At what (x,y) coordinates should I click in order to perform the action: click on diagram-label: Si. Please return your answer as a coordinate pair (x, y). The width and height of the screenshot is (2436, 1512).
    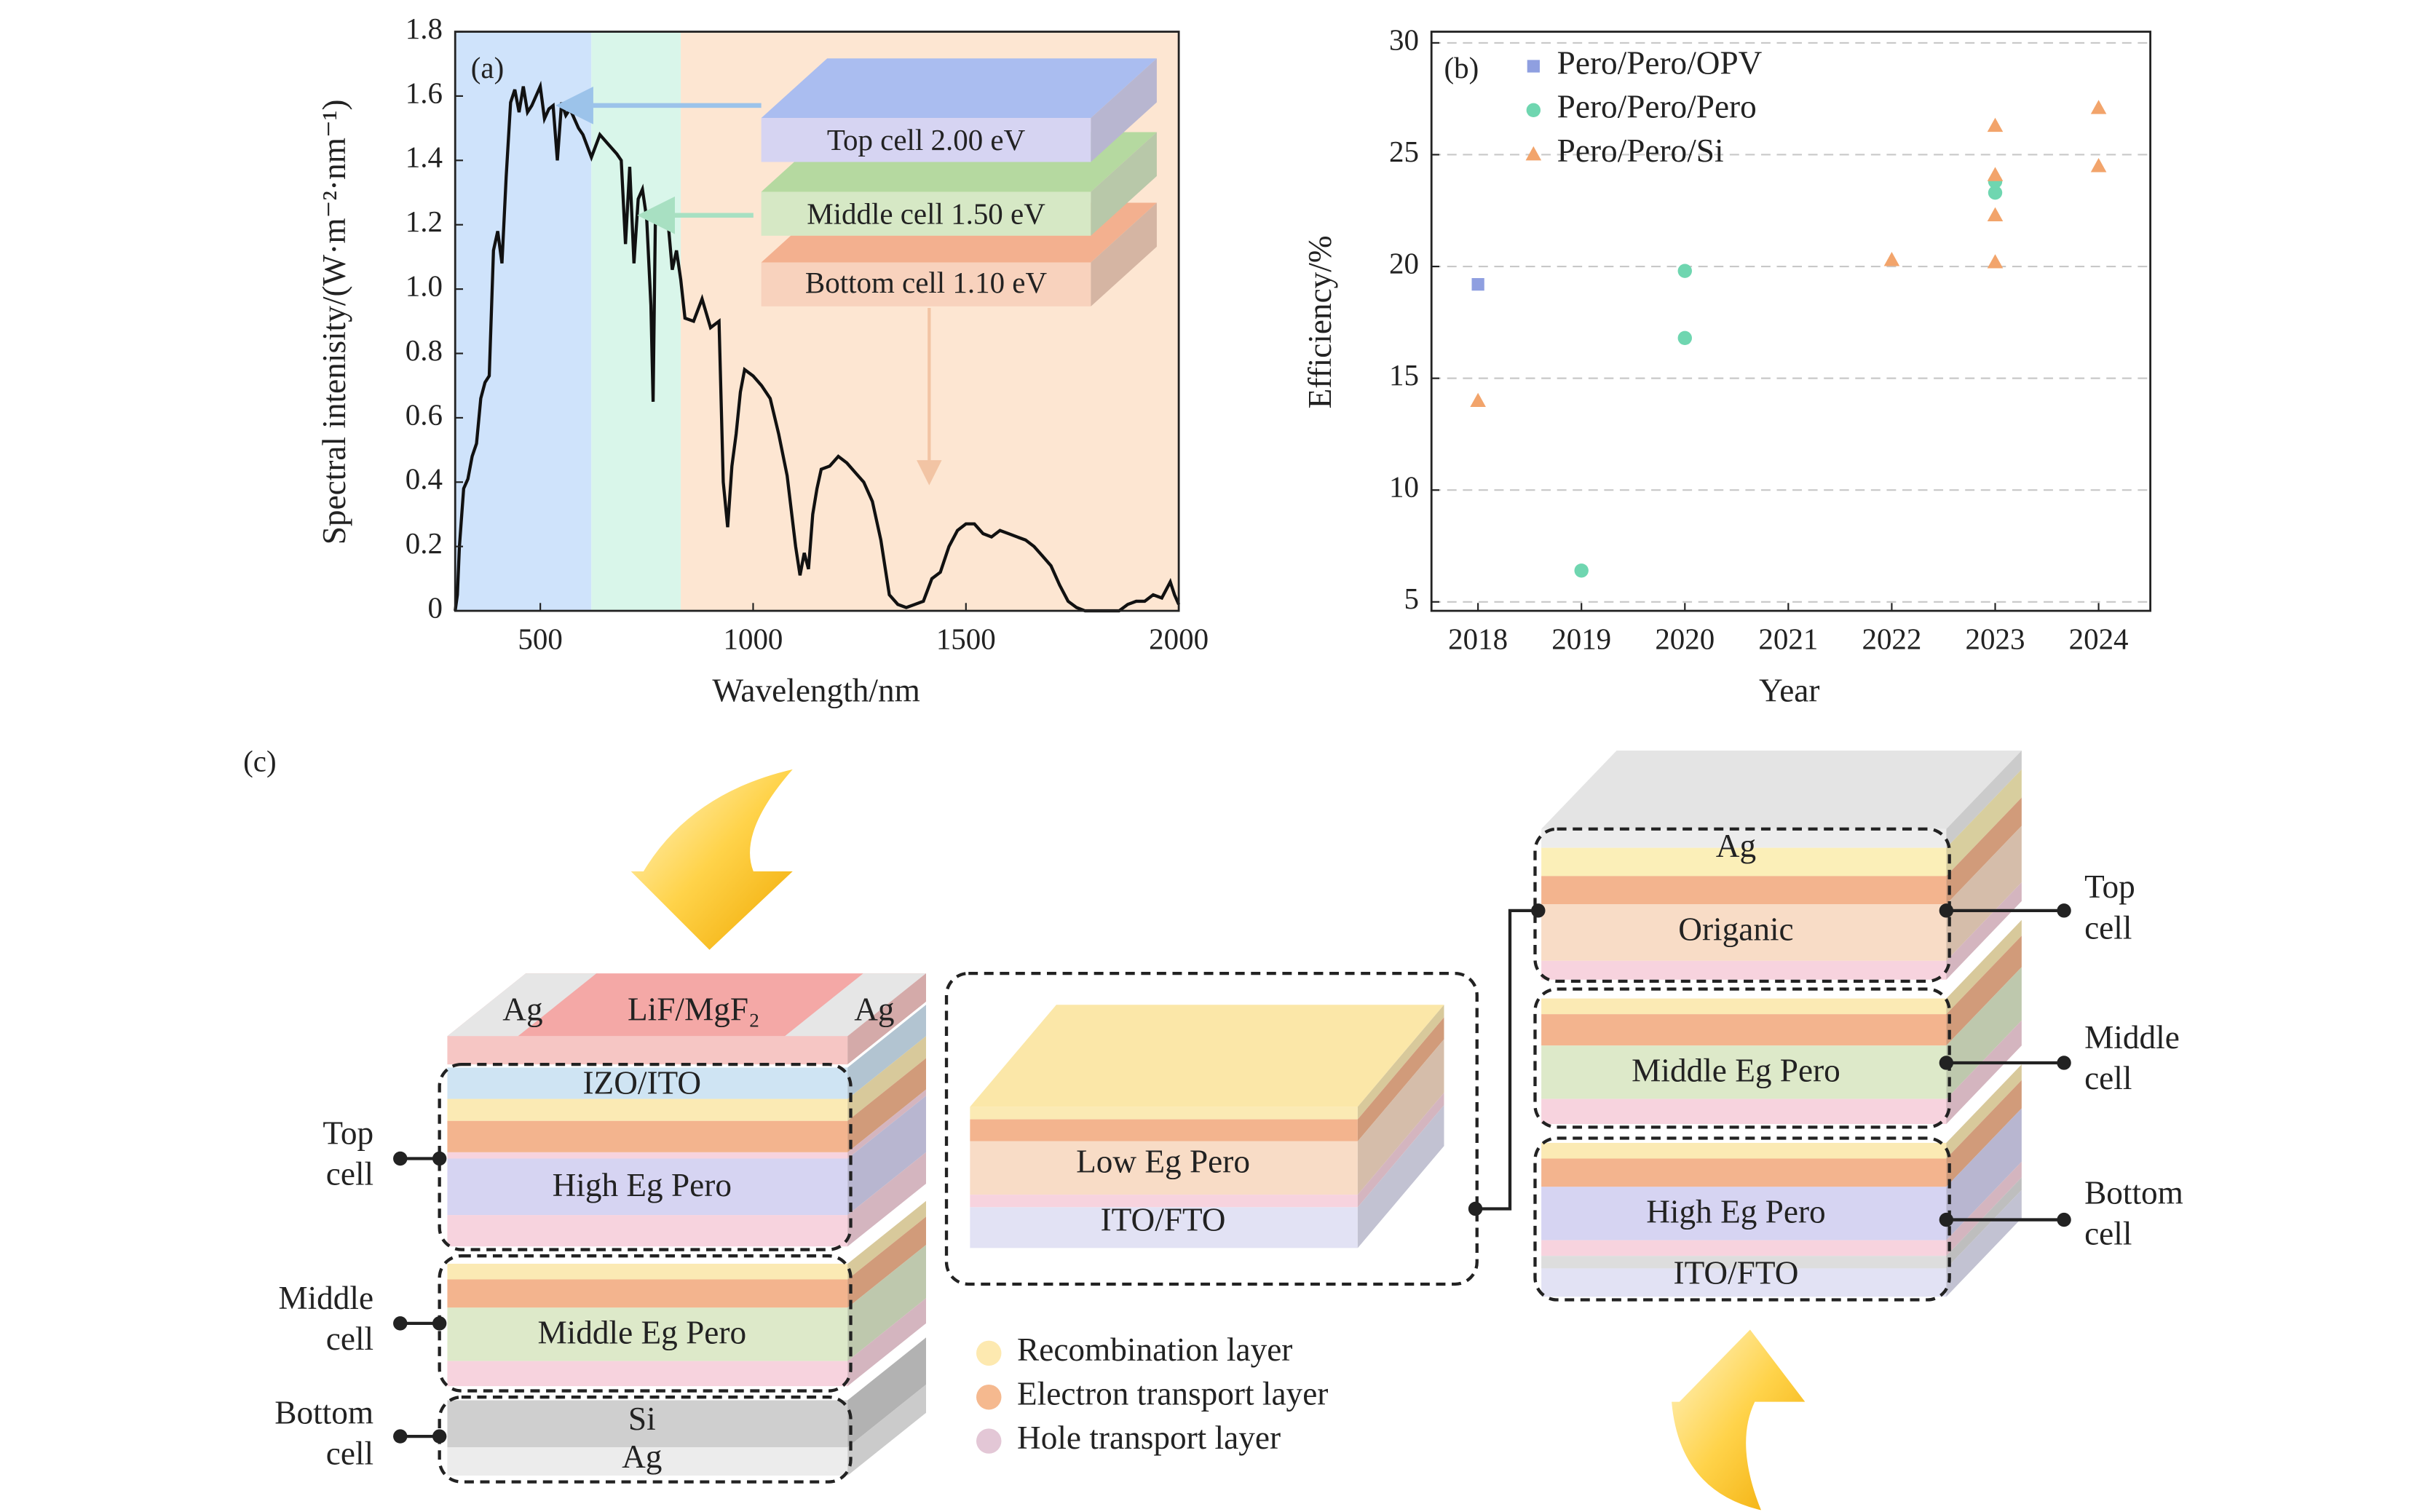
    Looking at the image, I should click on (642, 1419).